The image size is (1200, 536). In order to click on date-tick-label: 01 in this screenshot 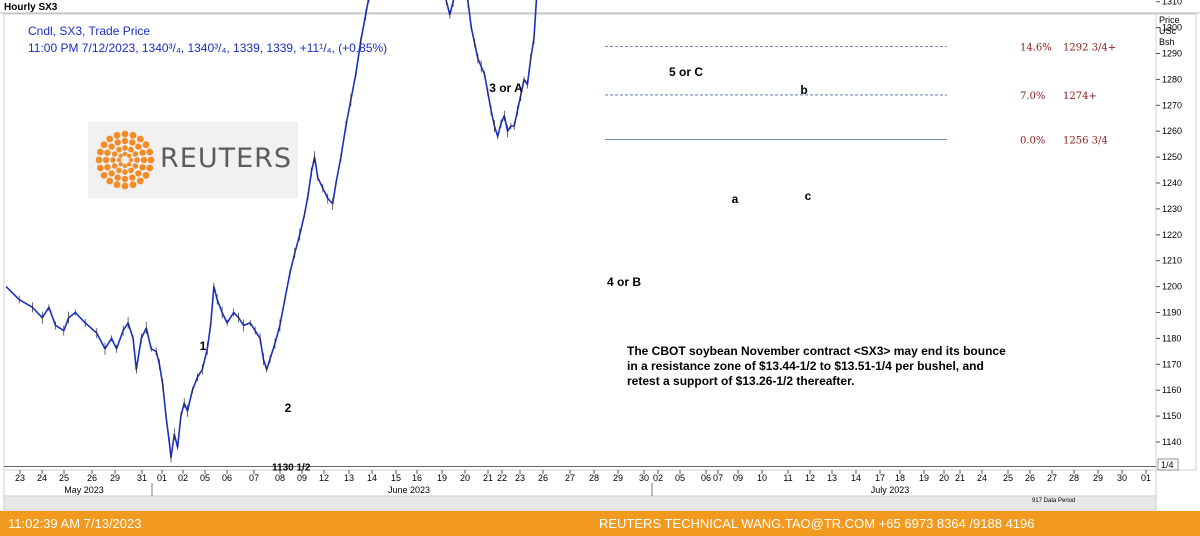, I will do `click(162, 478)`.